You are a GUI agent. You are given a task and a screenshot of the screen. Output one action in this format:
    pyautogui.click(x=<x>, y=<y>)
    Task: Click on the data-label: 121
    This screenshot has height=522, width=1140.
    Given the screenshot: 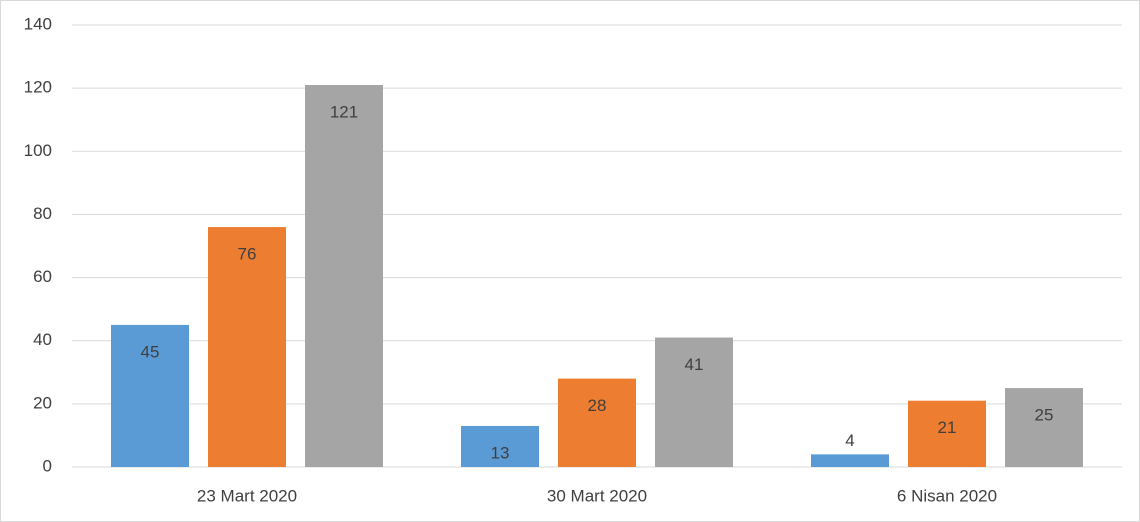 What is the action you would take?
    pyautogui.click(x=344, y=111)
    